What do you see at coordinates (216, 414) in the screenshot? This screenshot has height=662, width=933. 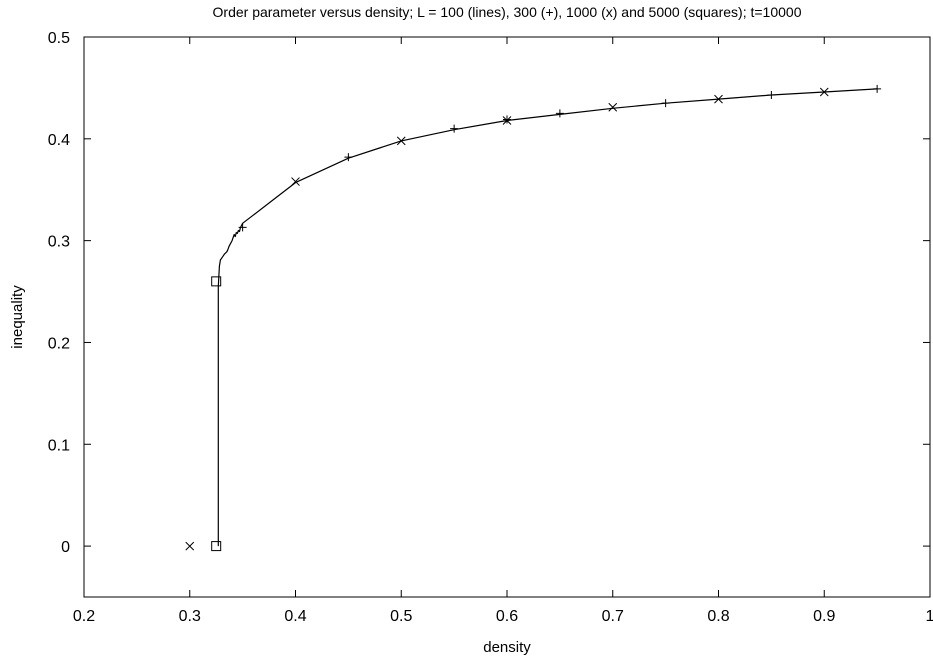 I see `series-L5000` at bounding box center [216, 414].